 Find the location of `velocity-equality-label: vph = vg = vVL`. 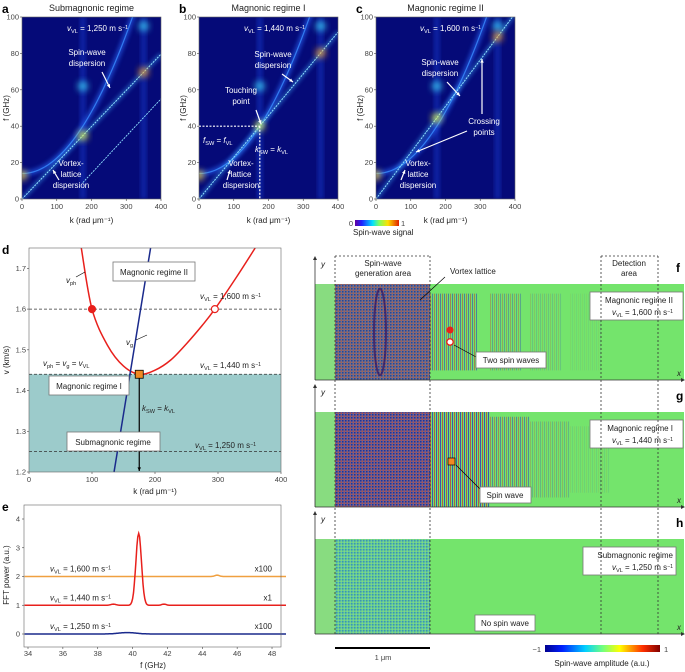

velocity-equality-label: vph = vg = vVL is located at coordinates (66, 364).